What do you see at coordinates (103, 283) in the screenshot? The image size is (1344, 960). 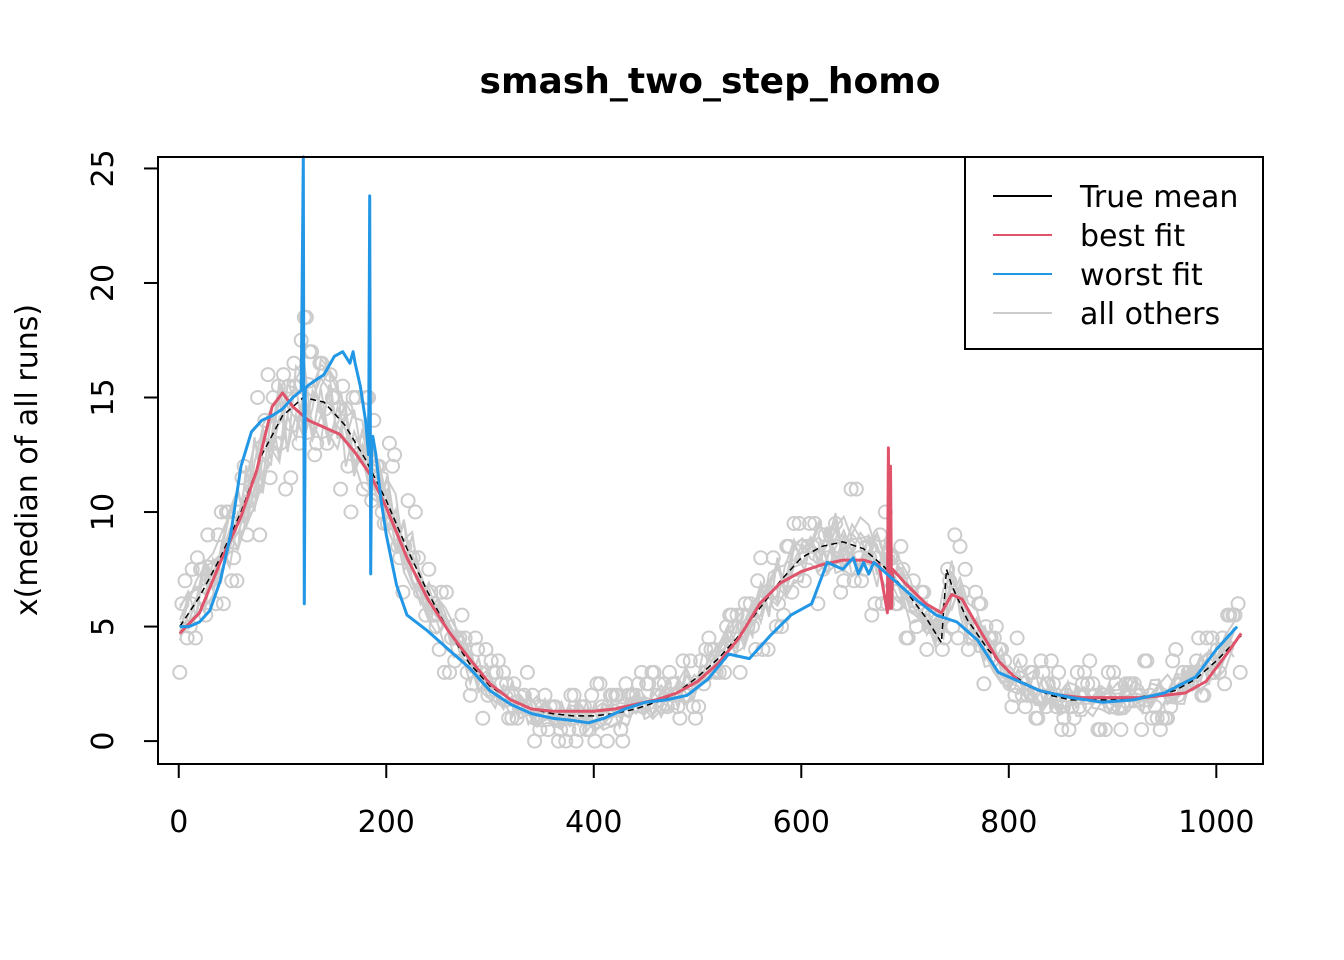 I see `y-tick-label: 20` at bounding box center [103, 283].